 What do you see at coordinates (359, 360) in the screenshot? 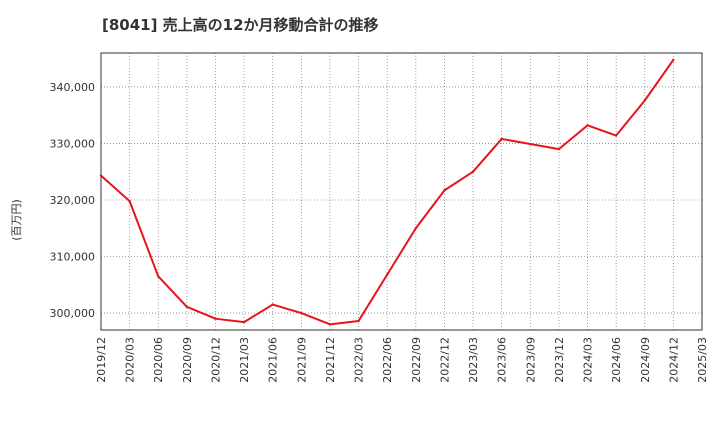
I see `x-tick-label: 2022/03` at bounding box center [359, 360].